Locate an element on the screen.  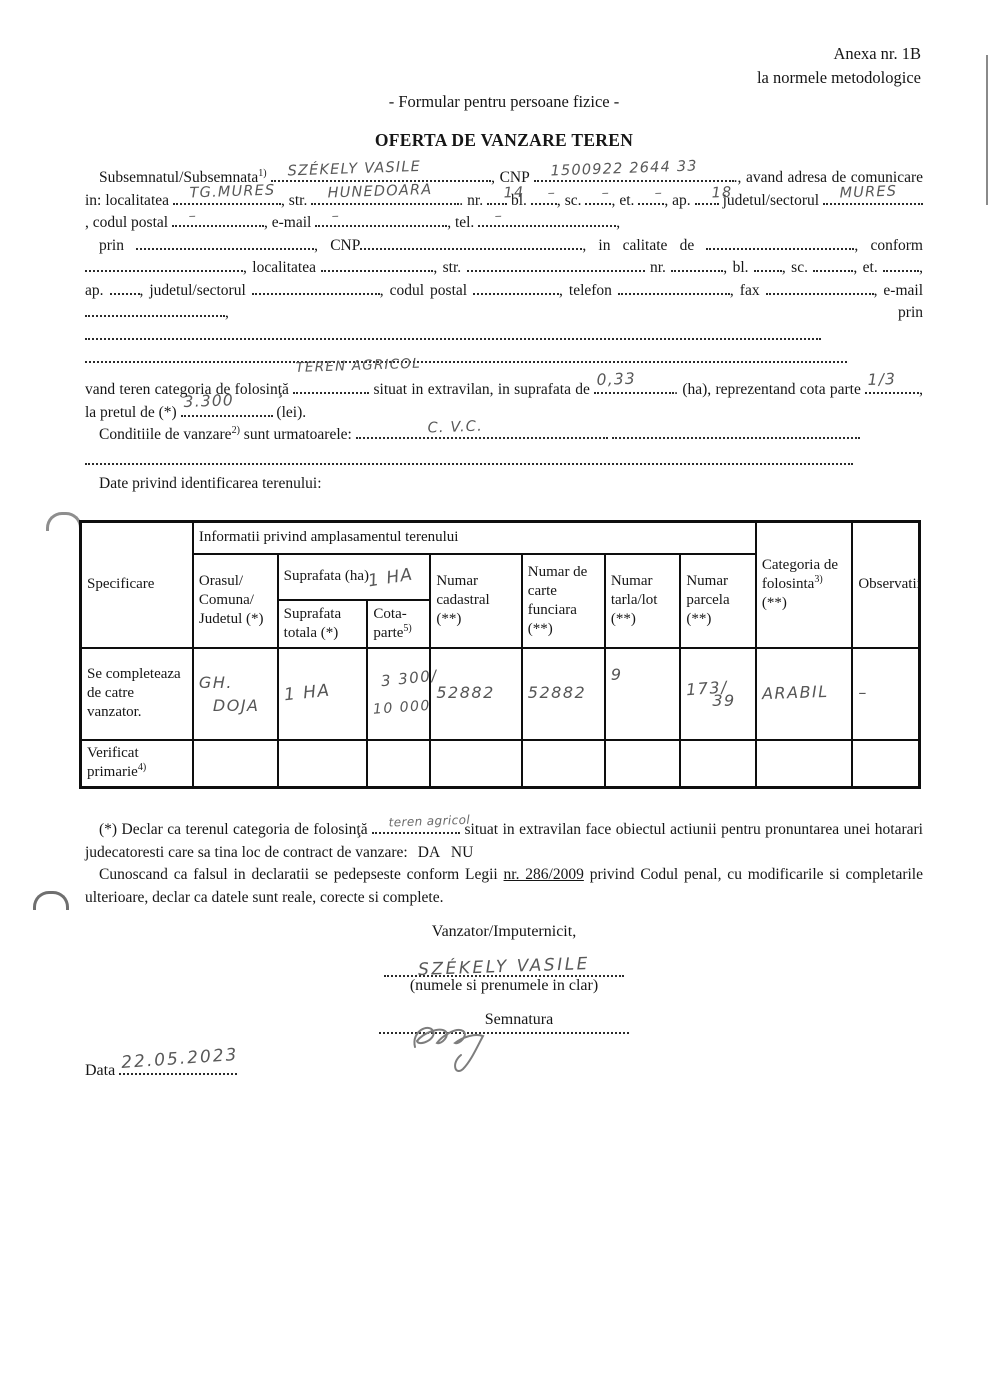
handwritten-entry: 173/ is located at coordinates (707, 687).